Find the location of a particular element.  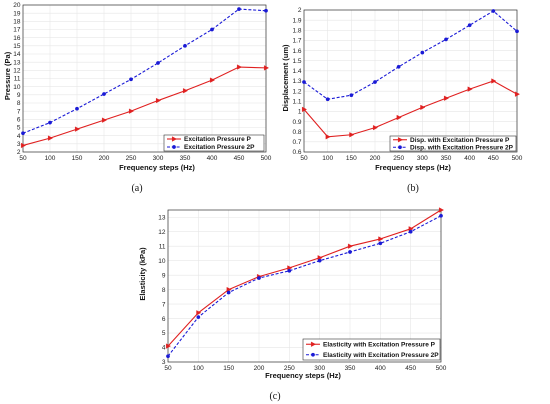

chart-displacement-xtick: 200 is located at coordinates (375, 158).